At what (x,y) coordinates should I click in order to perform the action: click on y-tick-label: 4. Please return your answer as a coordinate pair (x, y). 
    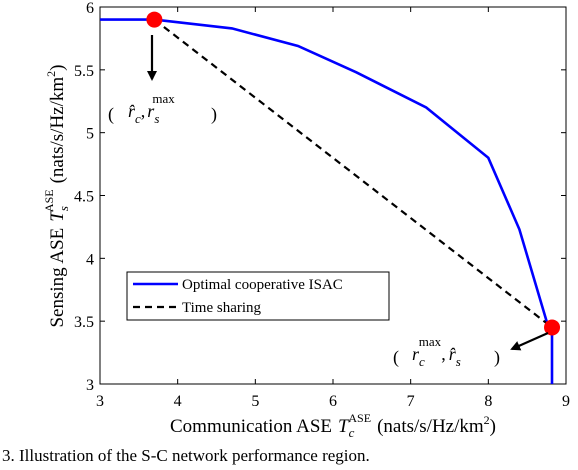
    Looking at the image, I should click on (90, 259).